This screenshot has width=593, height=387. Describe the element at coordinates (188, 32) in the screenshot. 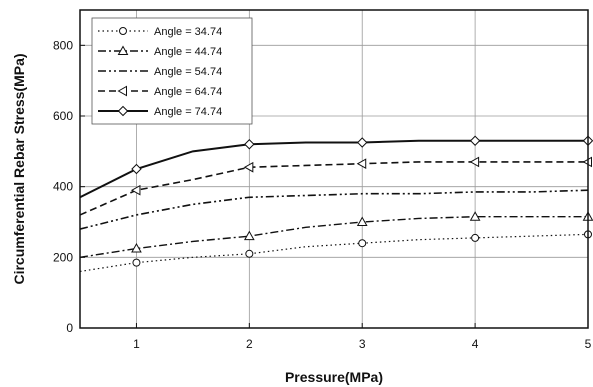

I see `legend-label: Angle = 34.74` at that location.